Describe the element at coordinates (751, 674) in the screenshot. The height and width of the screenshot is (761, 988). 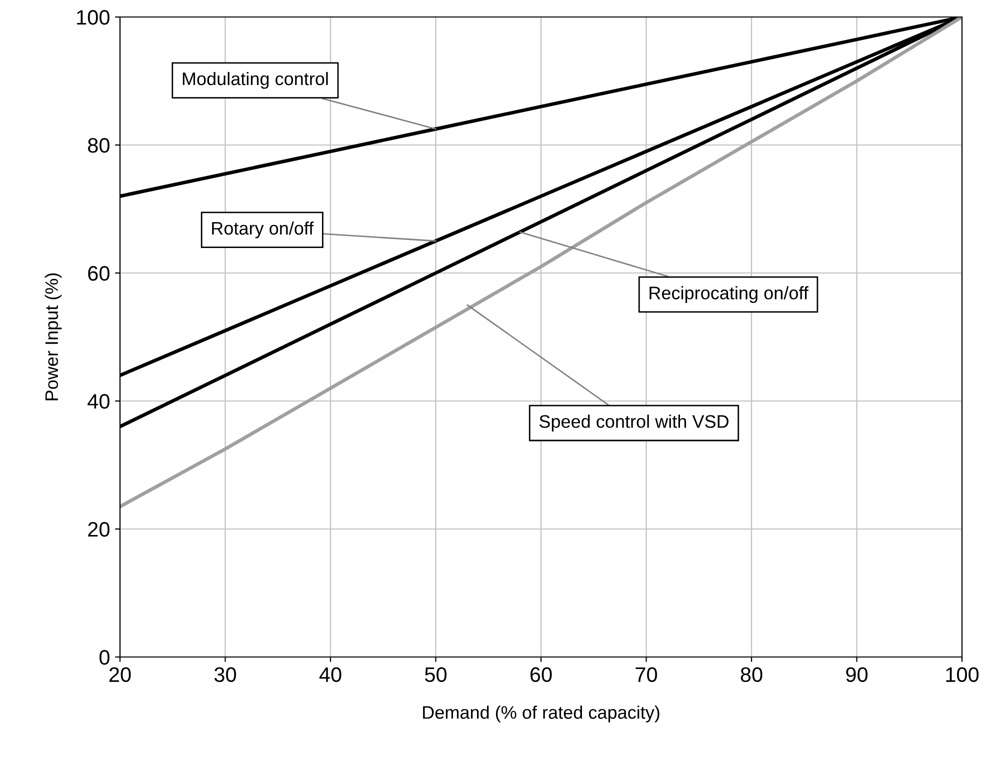
I see `x-tick-label: 80` at that location.